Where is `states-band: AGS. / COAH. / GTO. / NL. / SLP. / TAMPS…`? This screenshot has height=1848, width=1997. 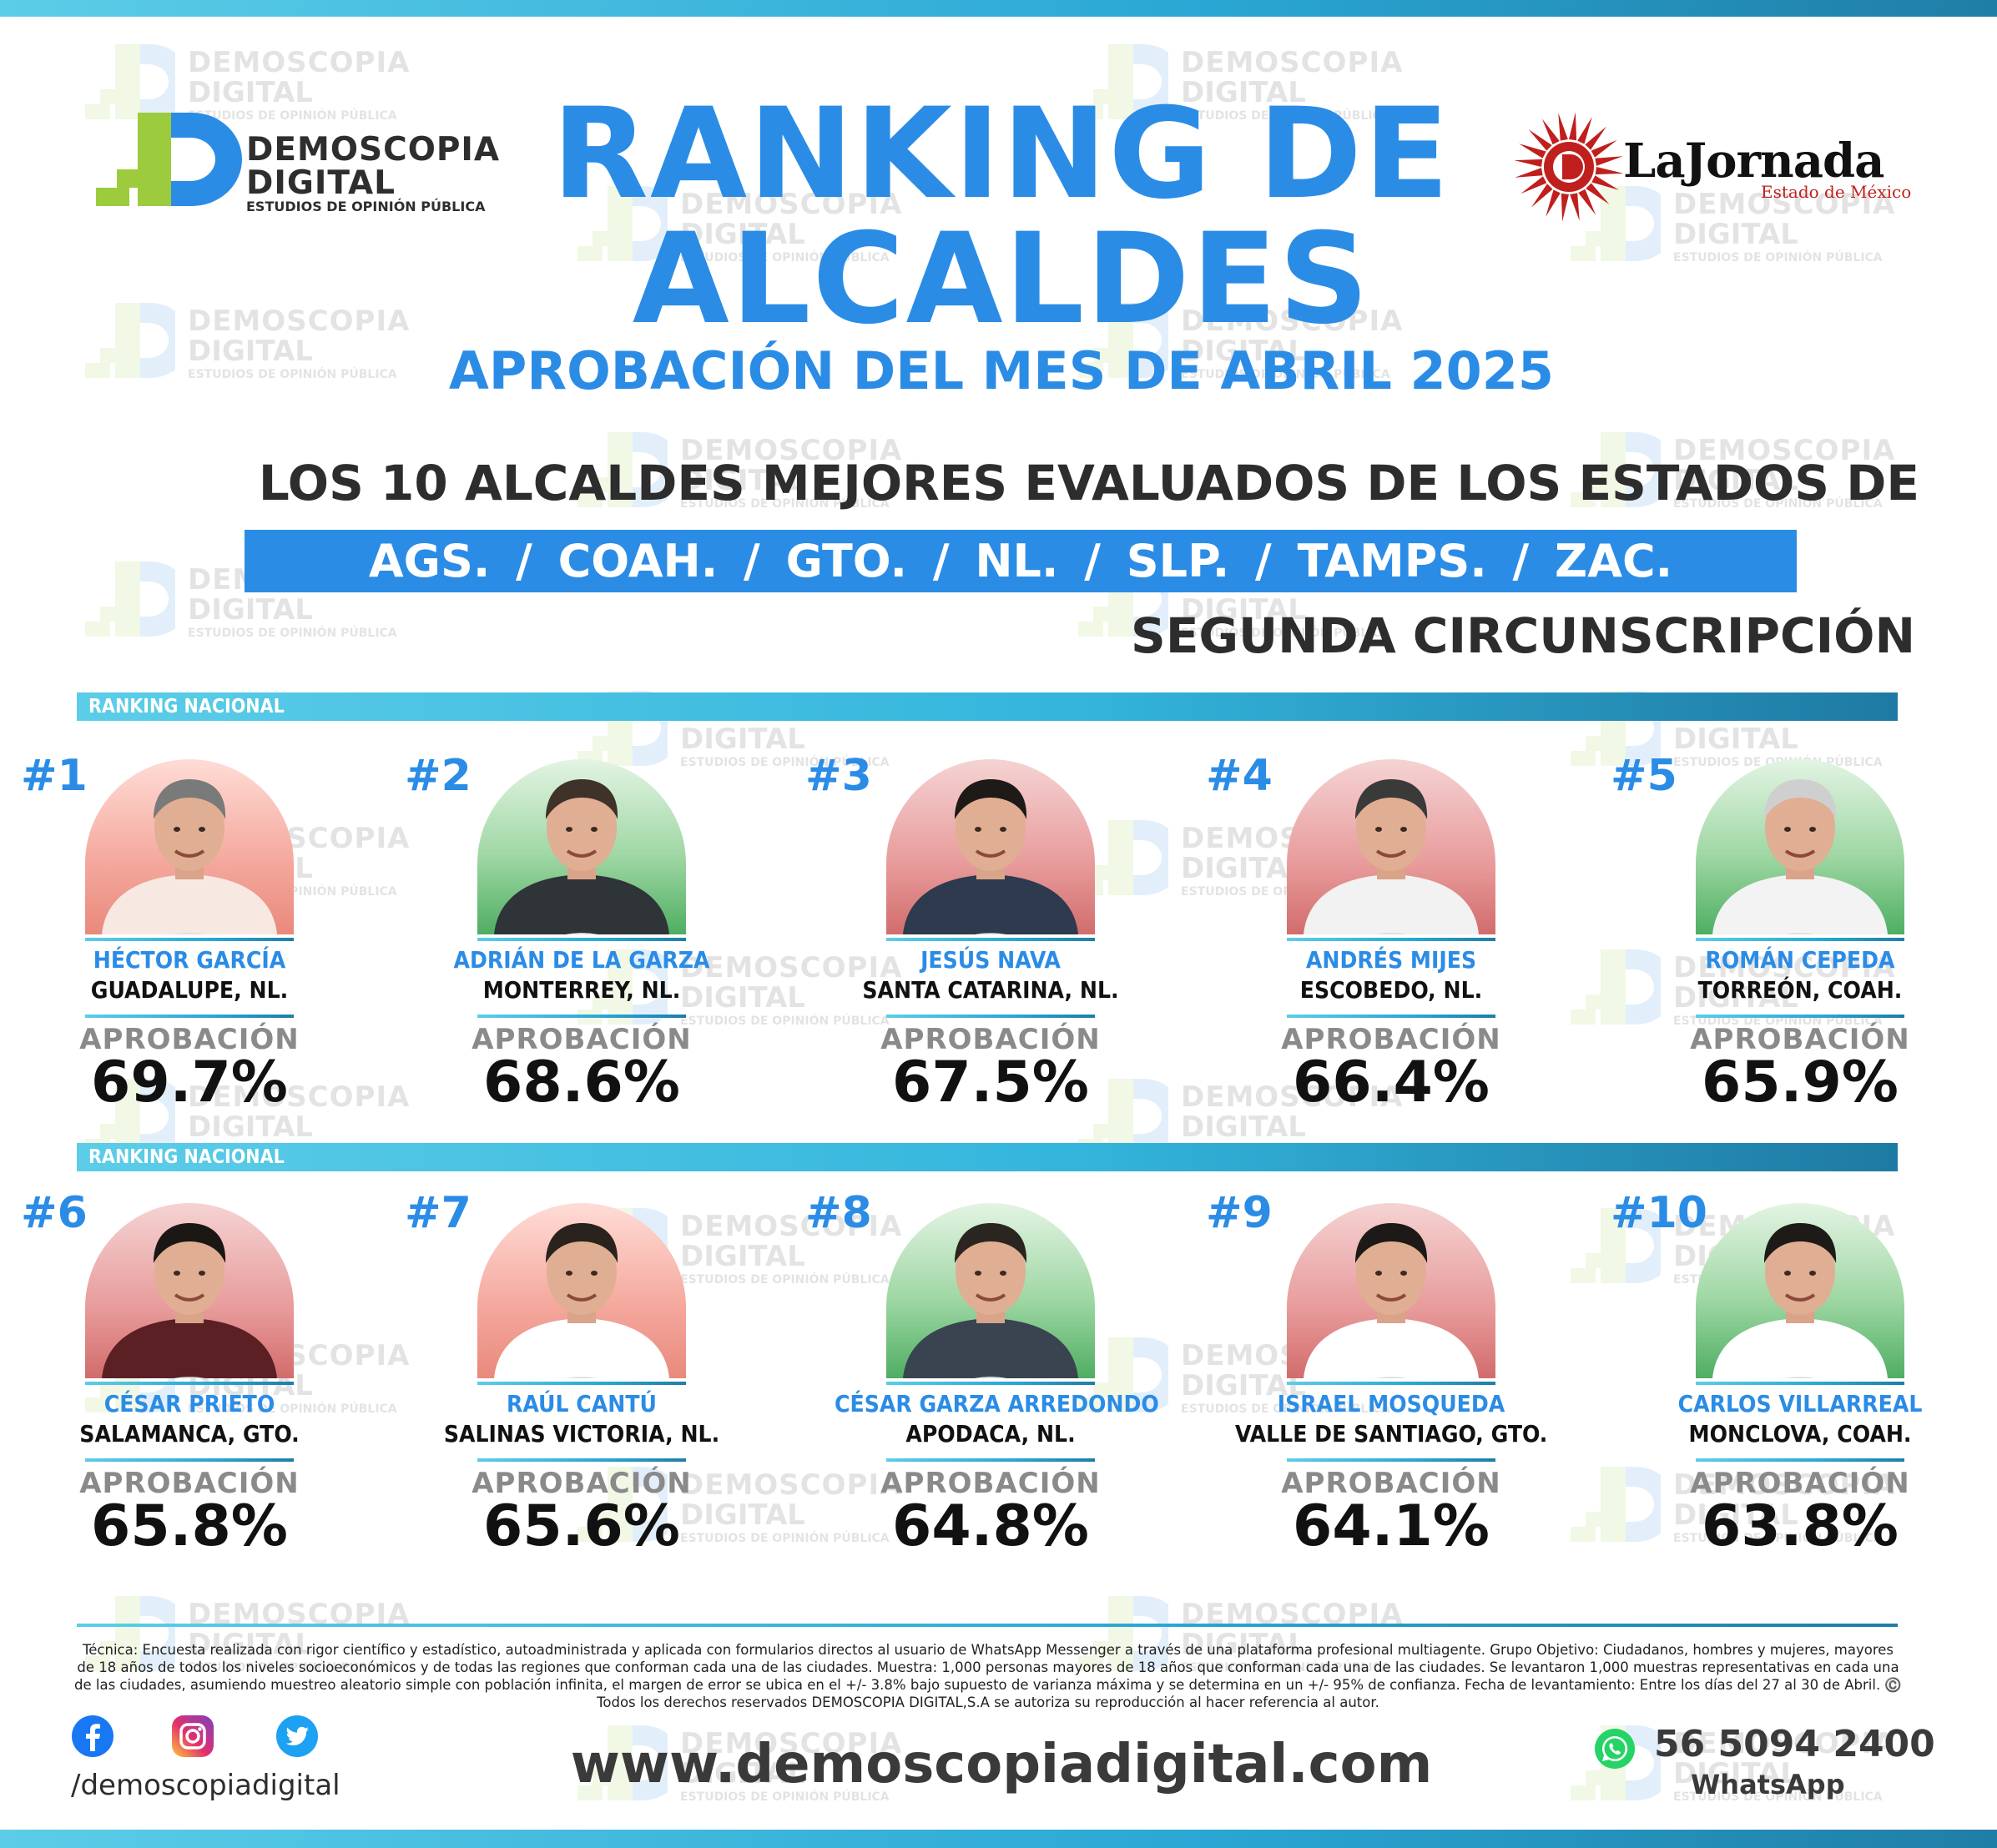 states-band: AGS. / COAH. / GTO. / NL. / SLP. / TAMPS… is located at coordinates (1021, 561).